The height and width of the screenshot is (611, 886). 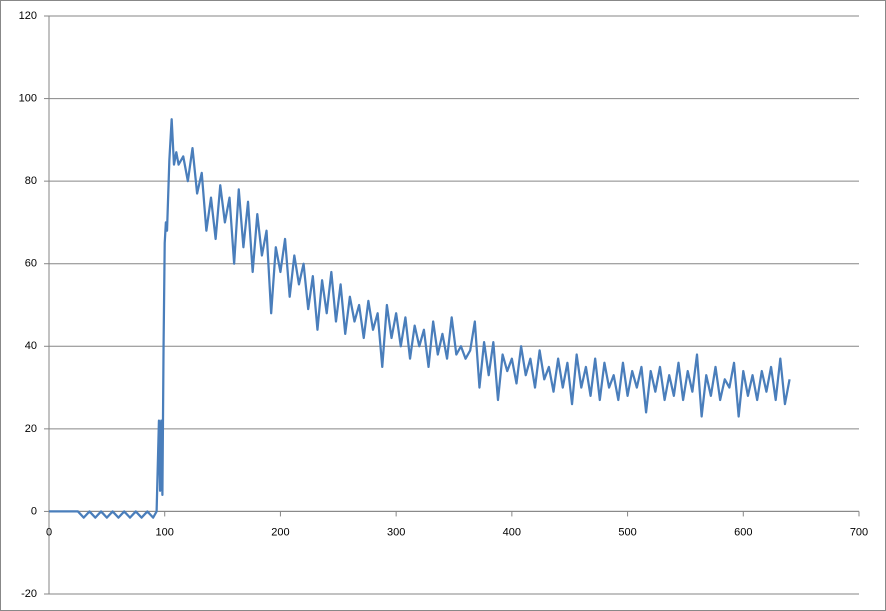 What do you see at coordinates (31, 429) in the screenshot?
I see `y-tick-label: 20` at bounding box center [31, 429].